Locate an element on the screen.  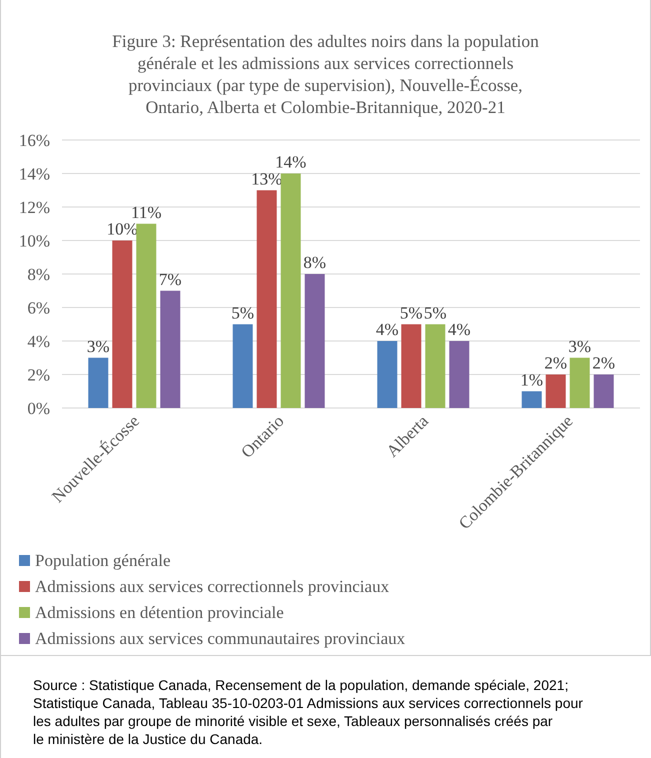
legend-label: Population générale is located at coordinates (102, 560).